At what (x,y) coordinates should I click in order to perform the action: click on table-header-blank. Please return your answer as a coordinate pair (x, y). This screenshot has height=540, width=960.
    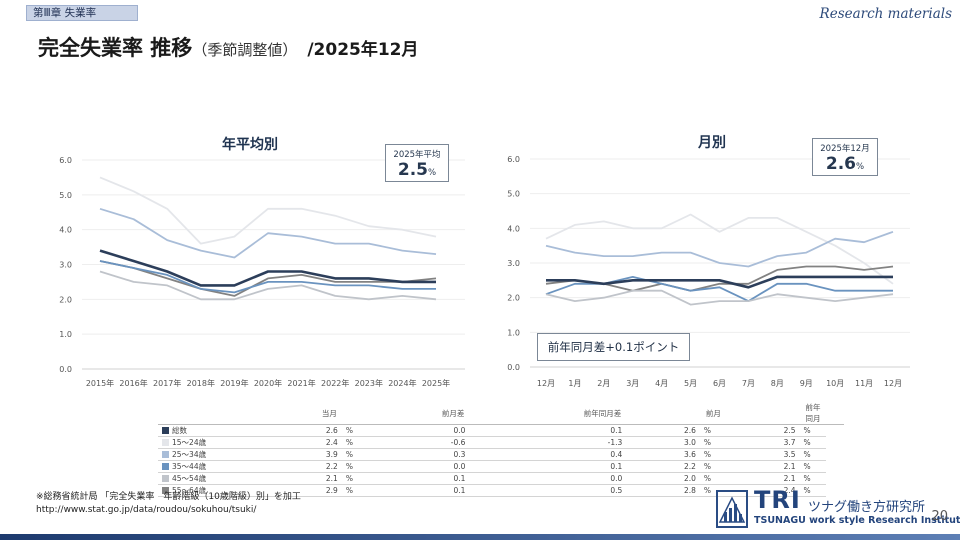
    Looking at the image, I should click on (213, 413).